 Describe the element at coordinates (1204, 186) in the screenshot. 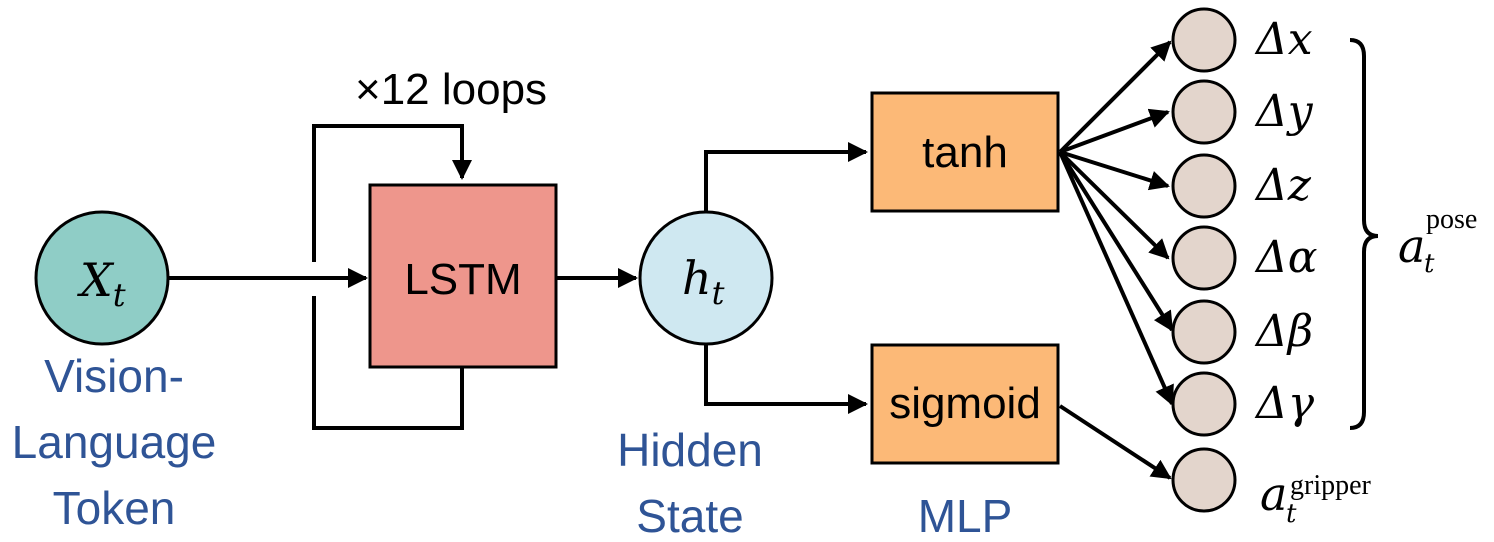

I see `output-node-dz` at that location.